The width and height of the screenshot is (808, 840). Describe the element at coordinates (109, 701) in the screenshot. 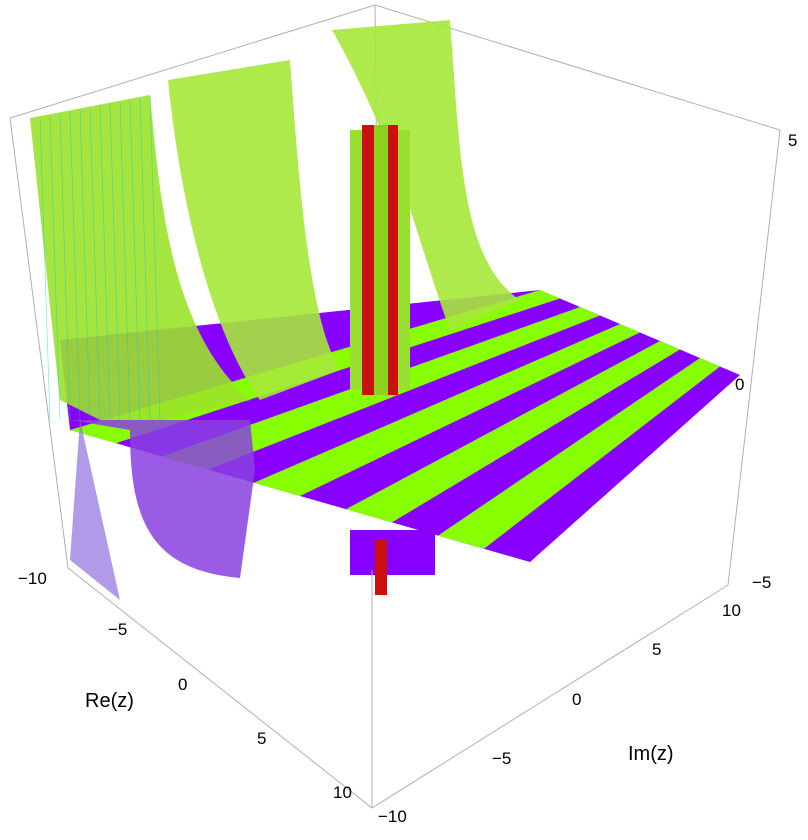

I see `re-axis-label: Re(z)` at that location.